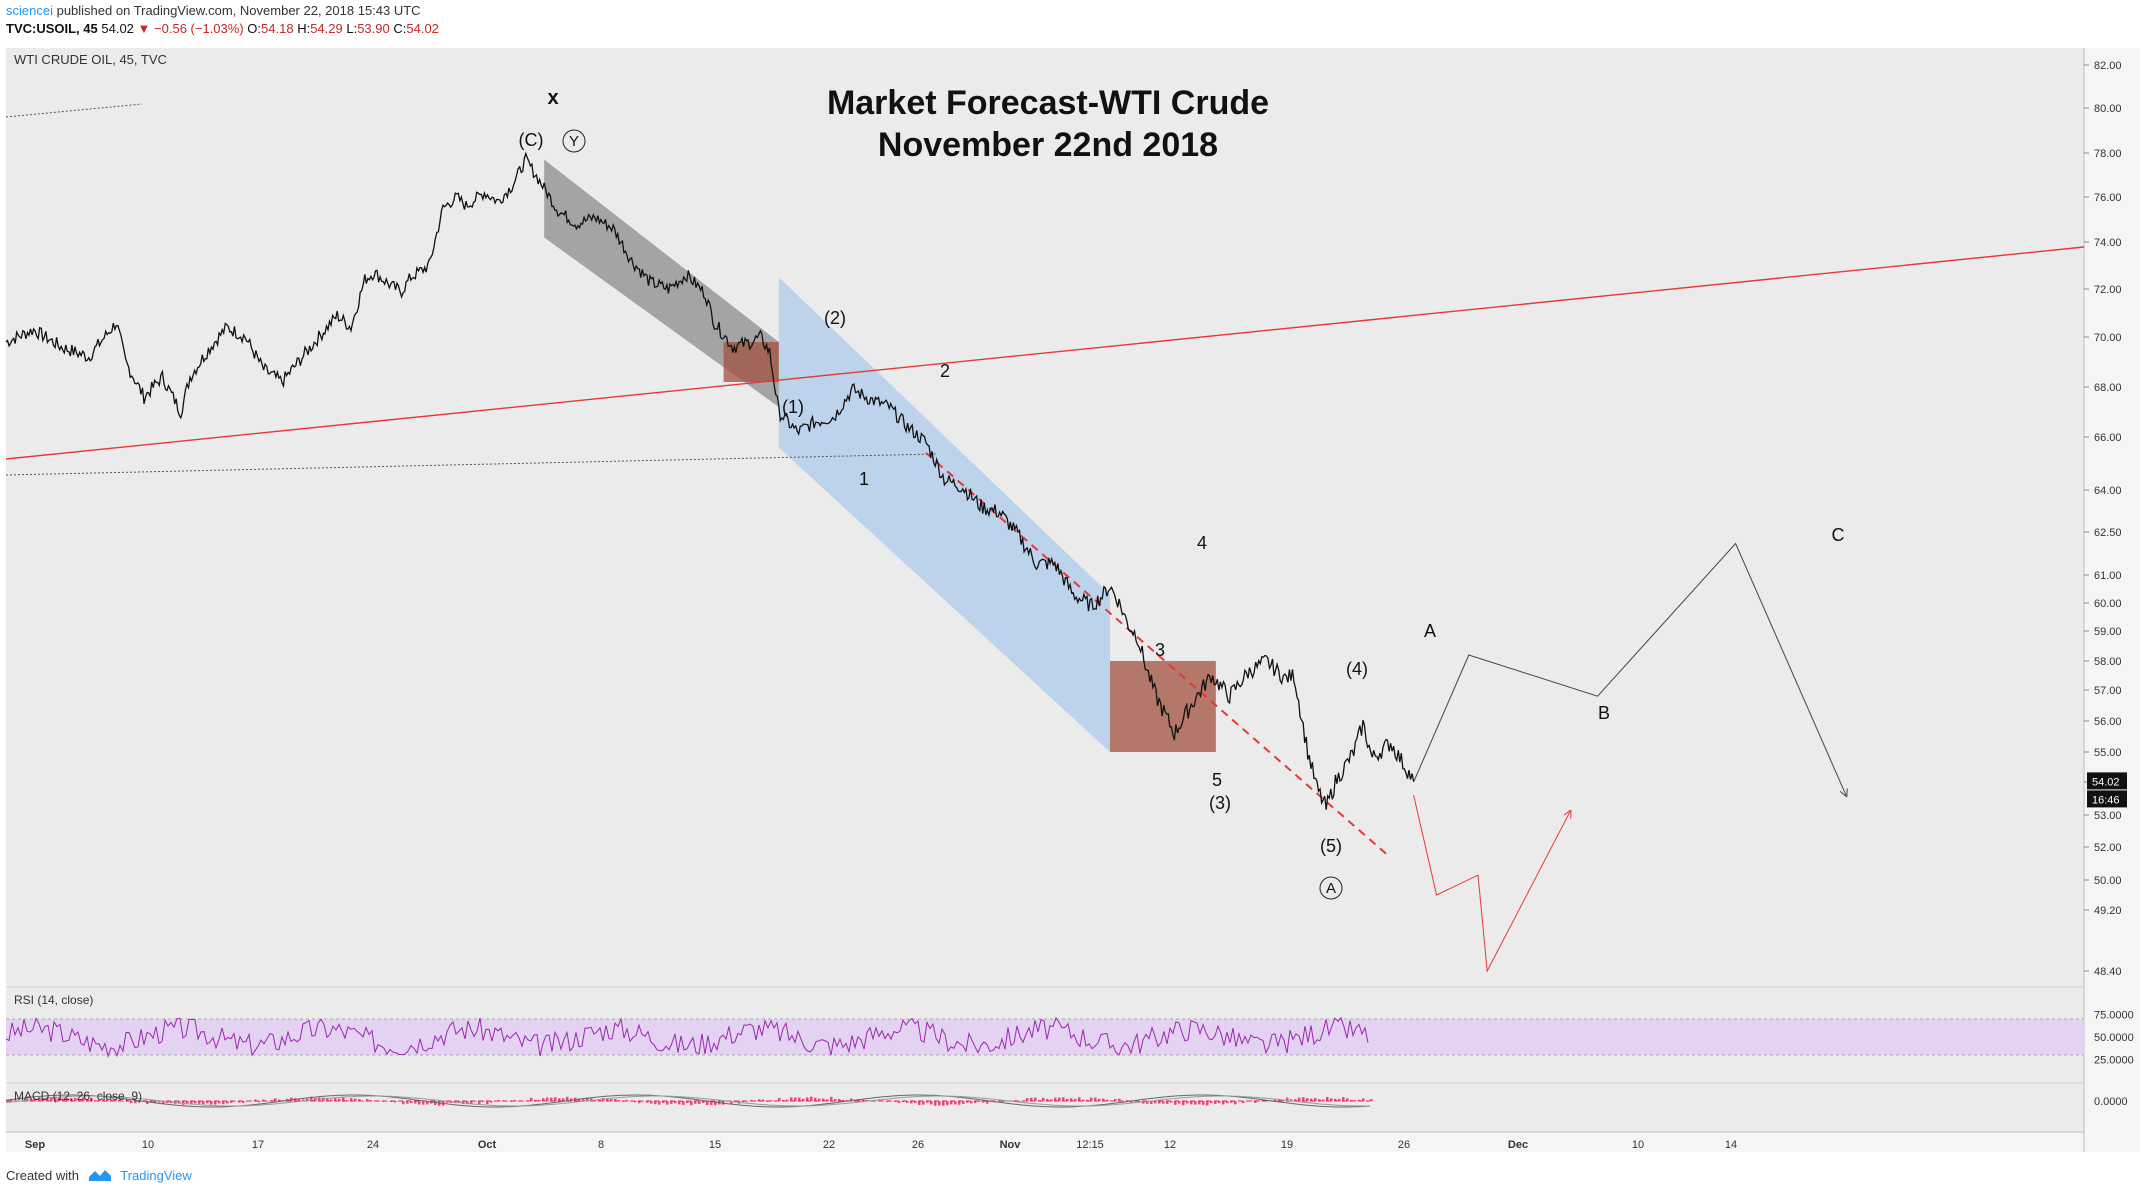  What do you see at coordinates (687, 1037) in the screenshot?
I see `rsi-line` at bounding box center [687, 1037].